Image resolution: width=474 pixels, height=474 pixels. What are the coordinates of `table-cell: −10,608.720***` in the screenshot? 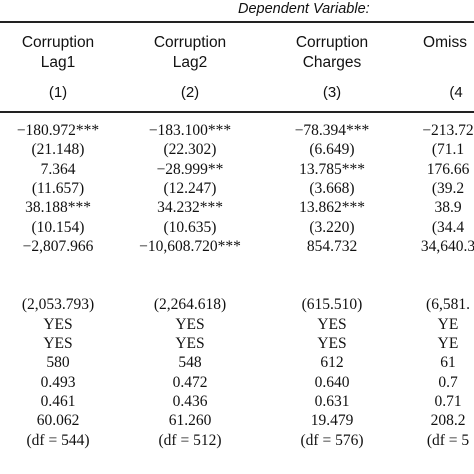 It's located at (190, 247).